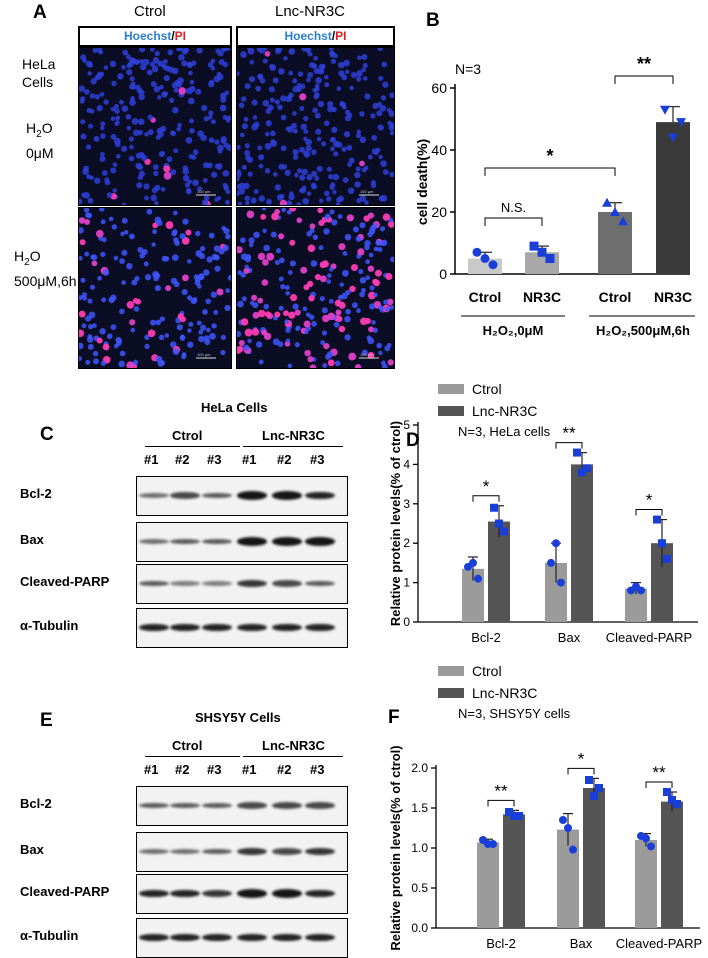 This screenshot has width=708, height=958. Describe the element at coordinates (36, 803) in the screenshot. I see `blot-row-label: Bcl-2` at that location.